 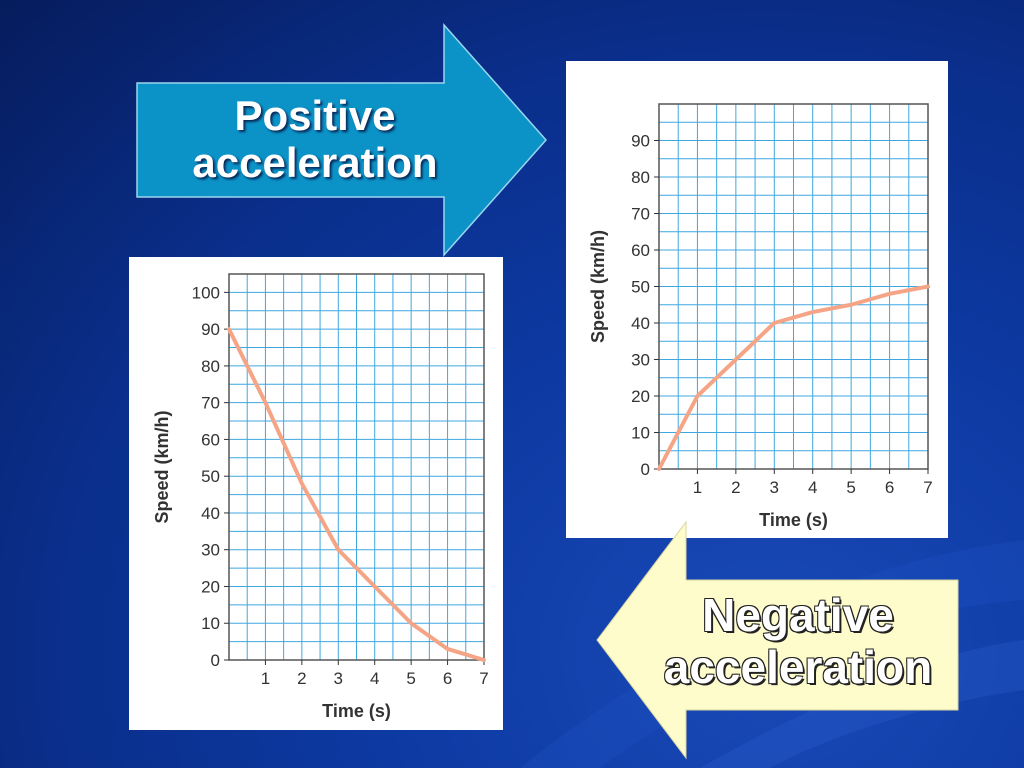 I want to click on negative-arrow, so click(x=777, y=640).